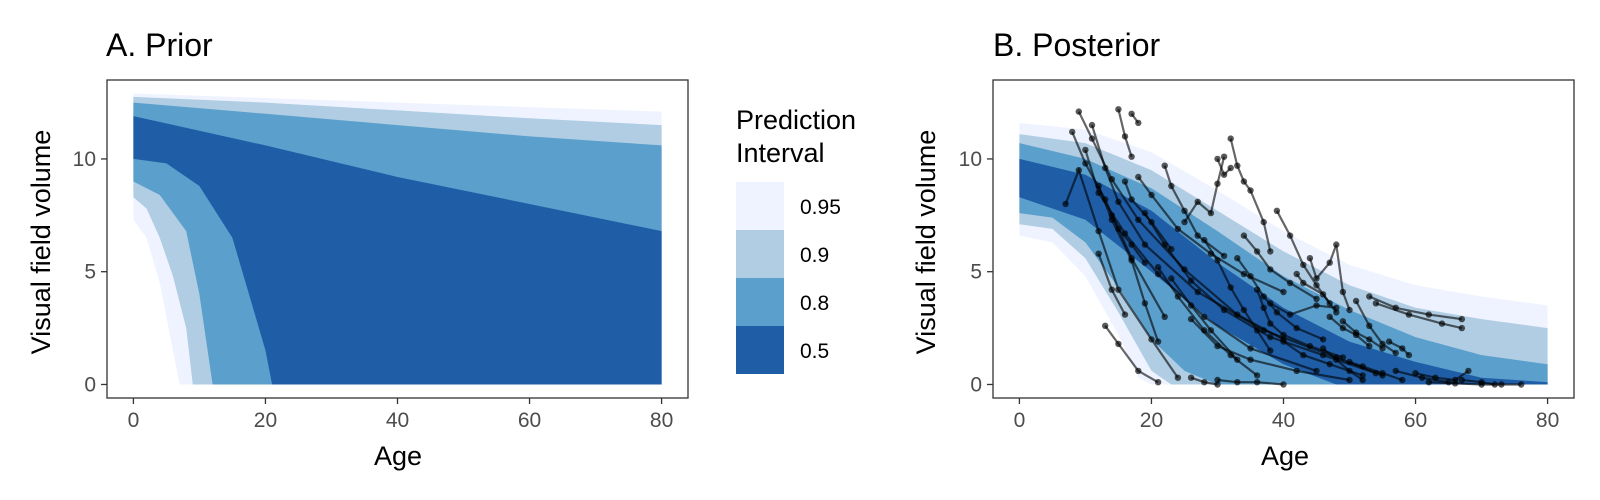  Describe the element at coordinates (134, 420) in the screenshot. I see `x-tick-label-prior: 0` at that location.